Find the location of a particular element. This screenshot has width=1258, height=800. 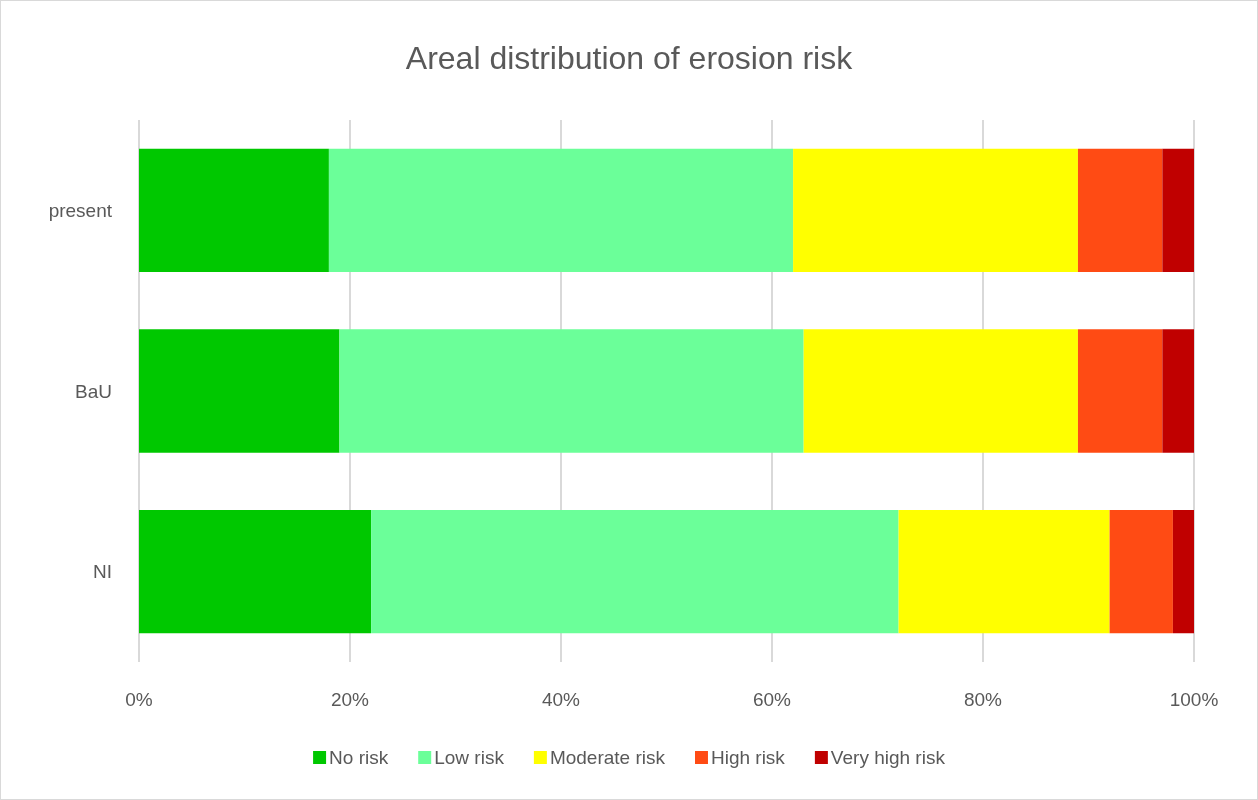

legend-label: Very high risk is located at coordinates (888, 757).